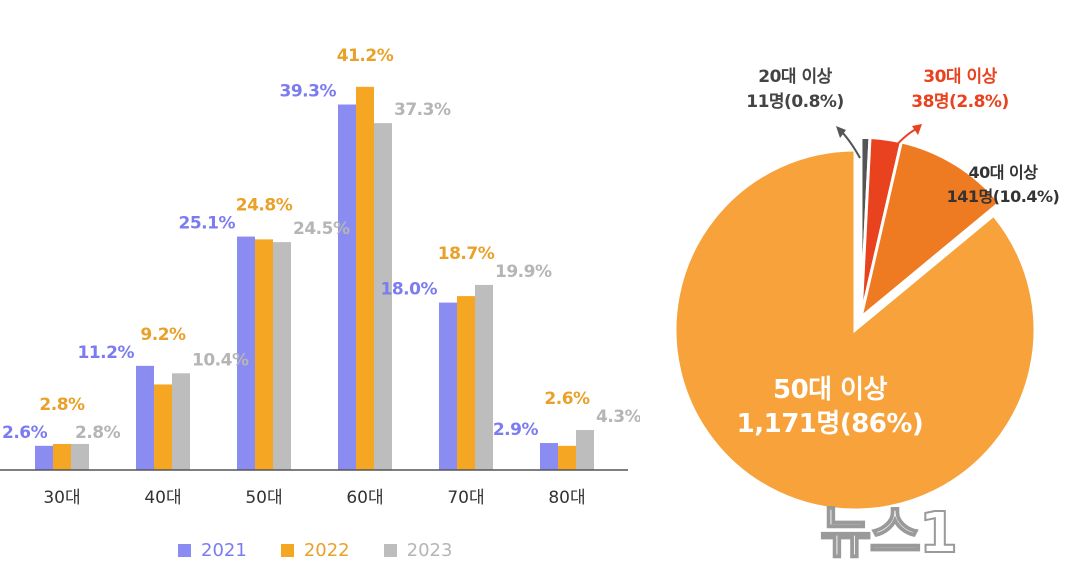 This screenshot has width=1068, height=580. I want to click on pie-label-count: 11명(0.8%), so click(795, 102).